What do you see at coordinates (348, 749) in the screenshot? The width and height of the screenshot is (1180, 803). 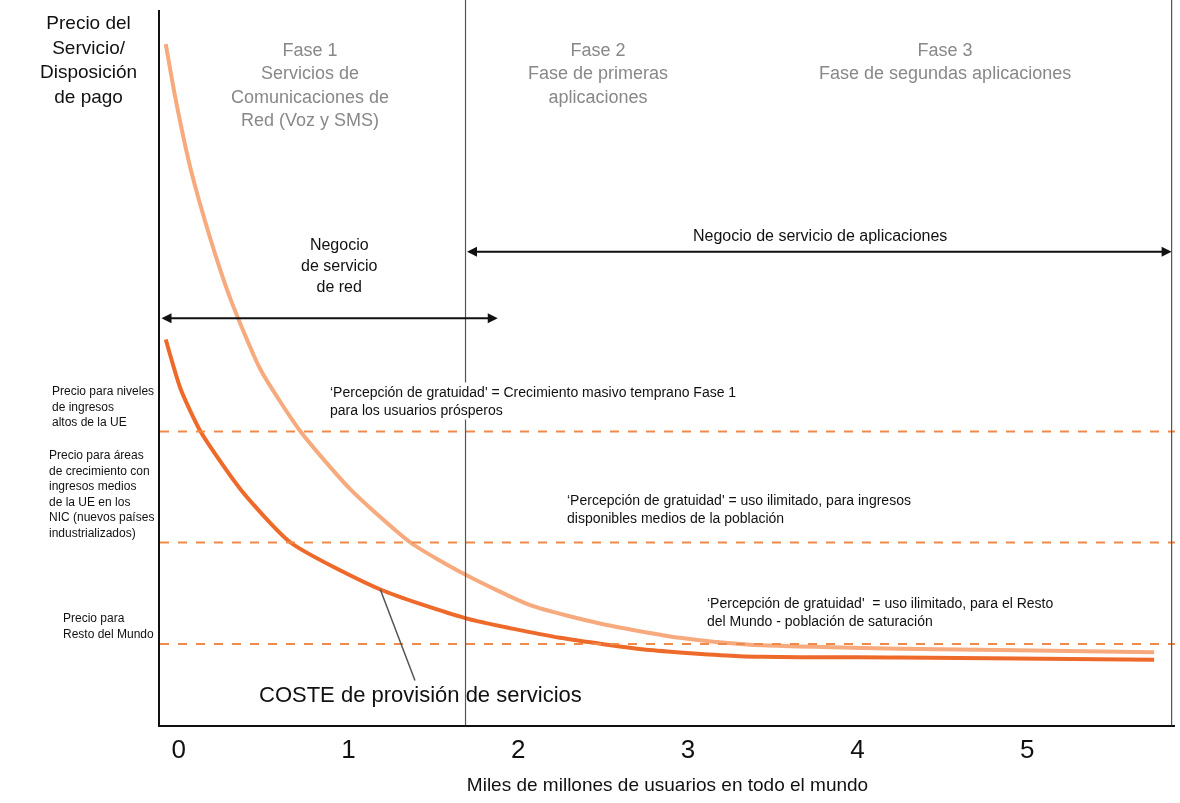 I see `x-tick-label: 1` at bounding box center [348, 749].